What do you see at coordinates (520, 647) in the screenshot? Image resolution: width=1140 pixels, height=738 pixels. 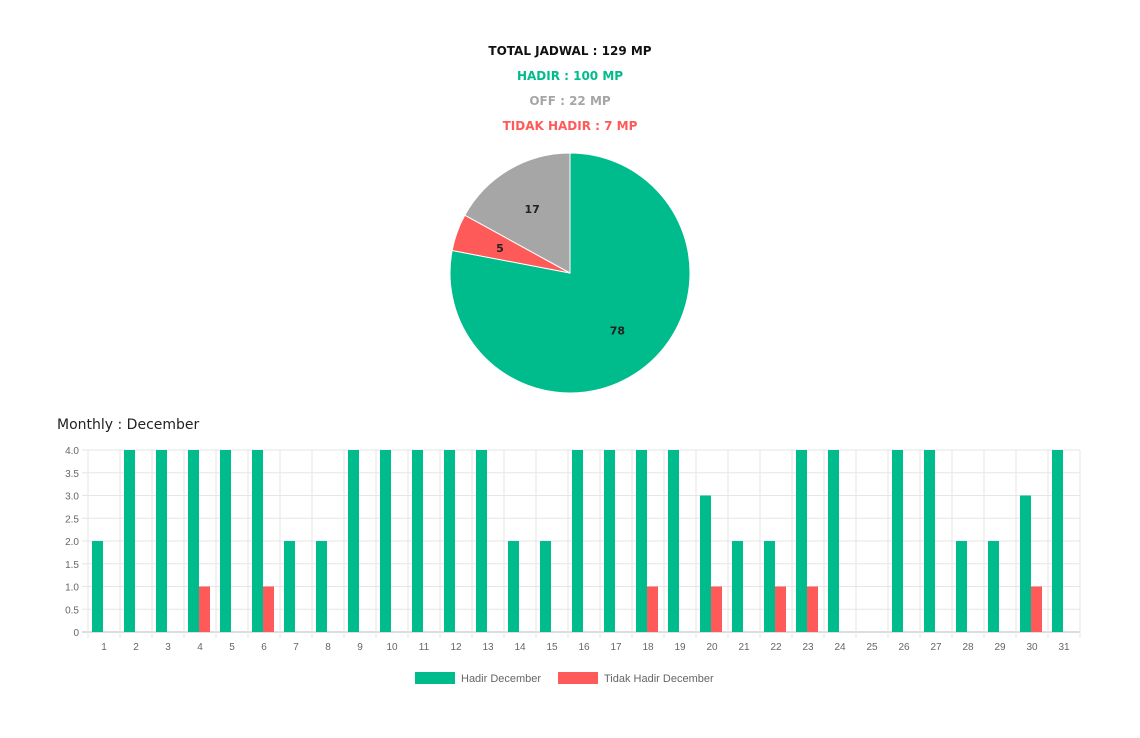 I see `x-tick-label: 14` at bounding box center [520, 647].